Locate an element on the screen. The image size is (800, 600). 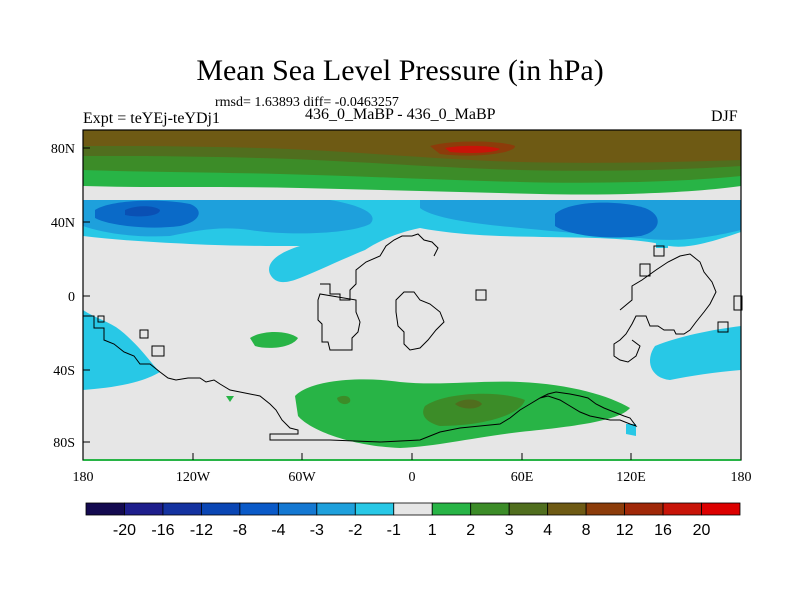
lat-label: 40N is located at coordinates (63, 223).